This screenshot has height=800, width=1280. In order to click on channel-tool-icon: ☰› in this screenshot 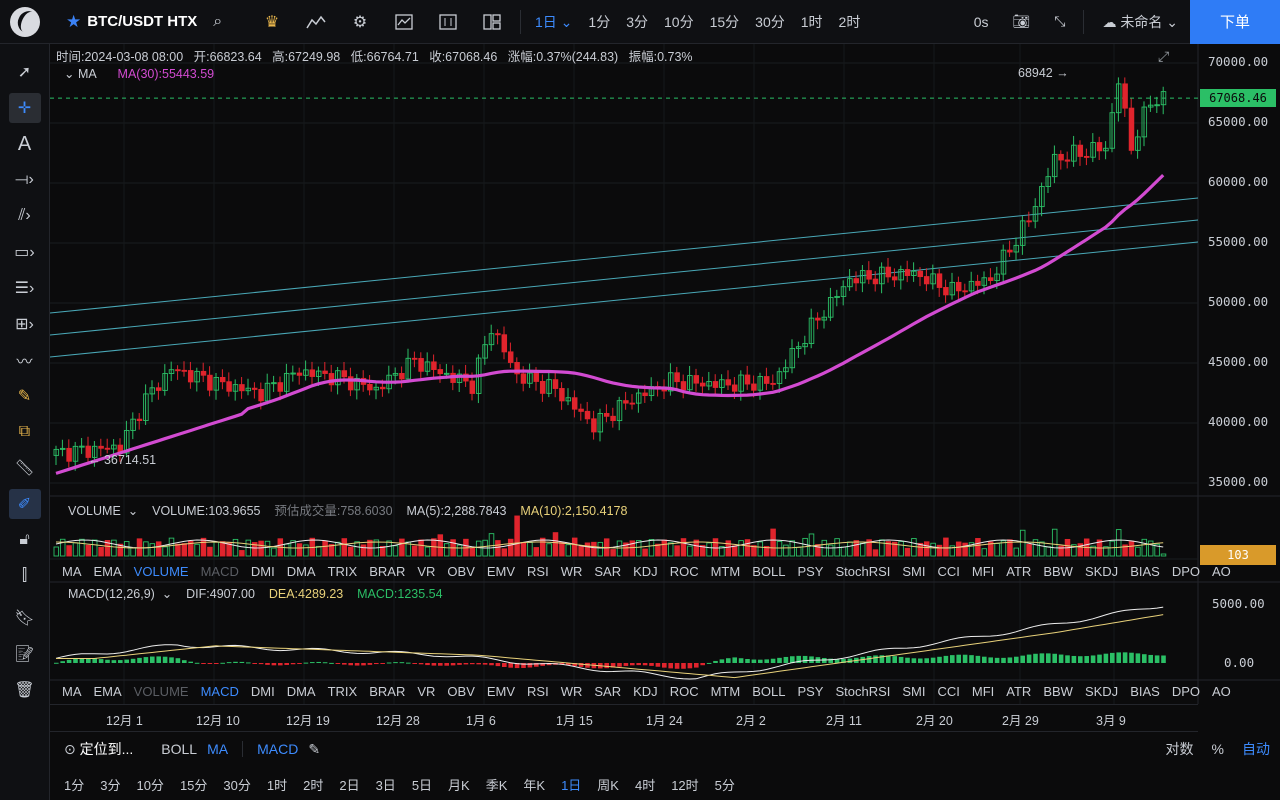, I will do `click(24, 288)`.